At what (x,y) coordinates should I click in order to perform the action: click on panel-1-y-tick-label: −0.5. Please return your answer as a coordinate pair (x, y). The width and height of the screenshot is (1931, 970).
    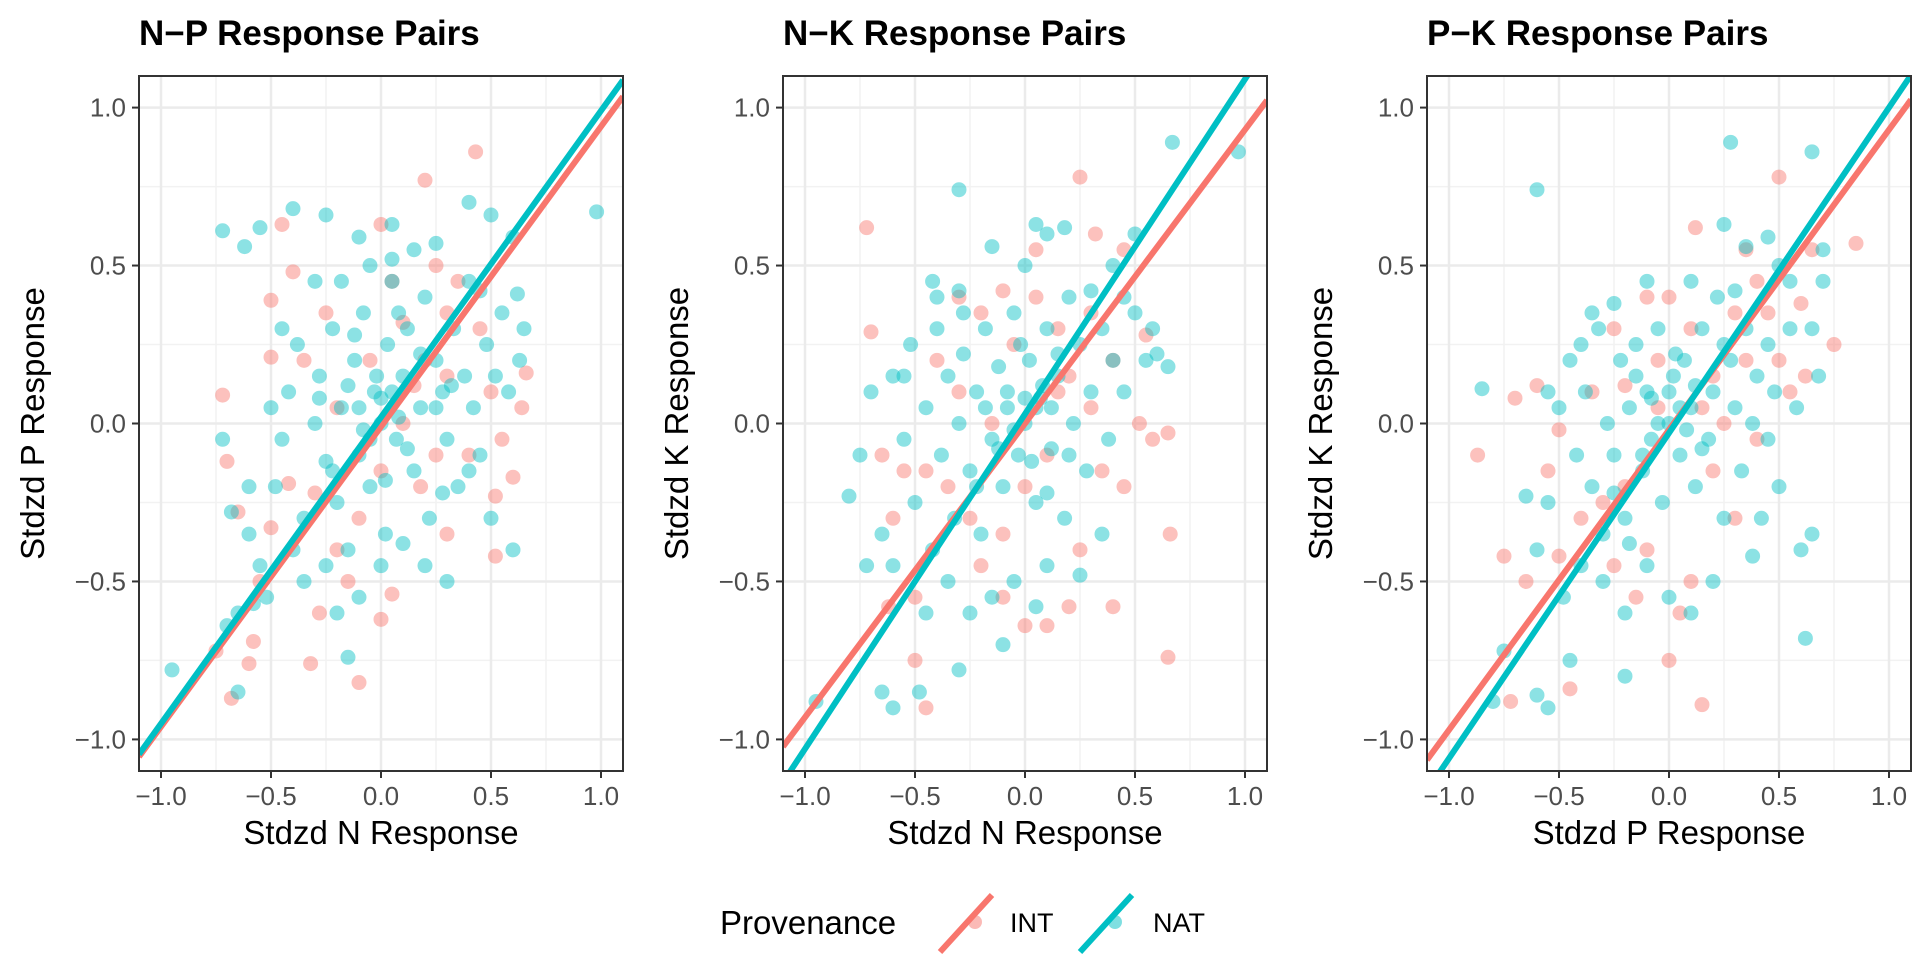
    Looking at the image, I should click on (100, 581).